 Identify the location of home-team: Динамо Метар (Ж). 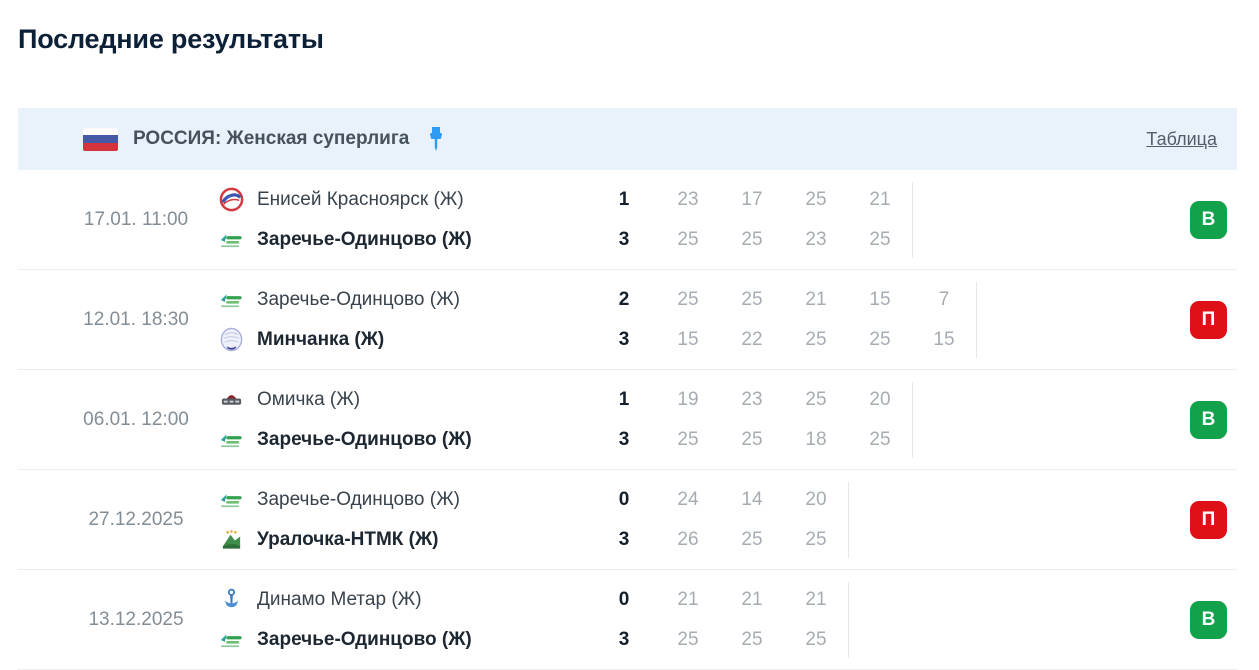
(412, 600).